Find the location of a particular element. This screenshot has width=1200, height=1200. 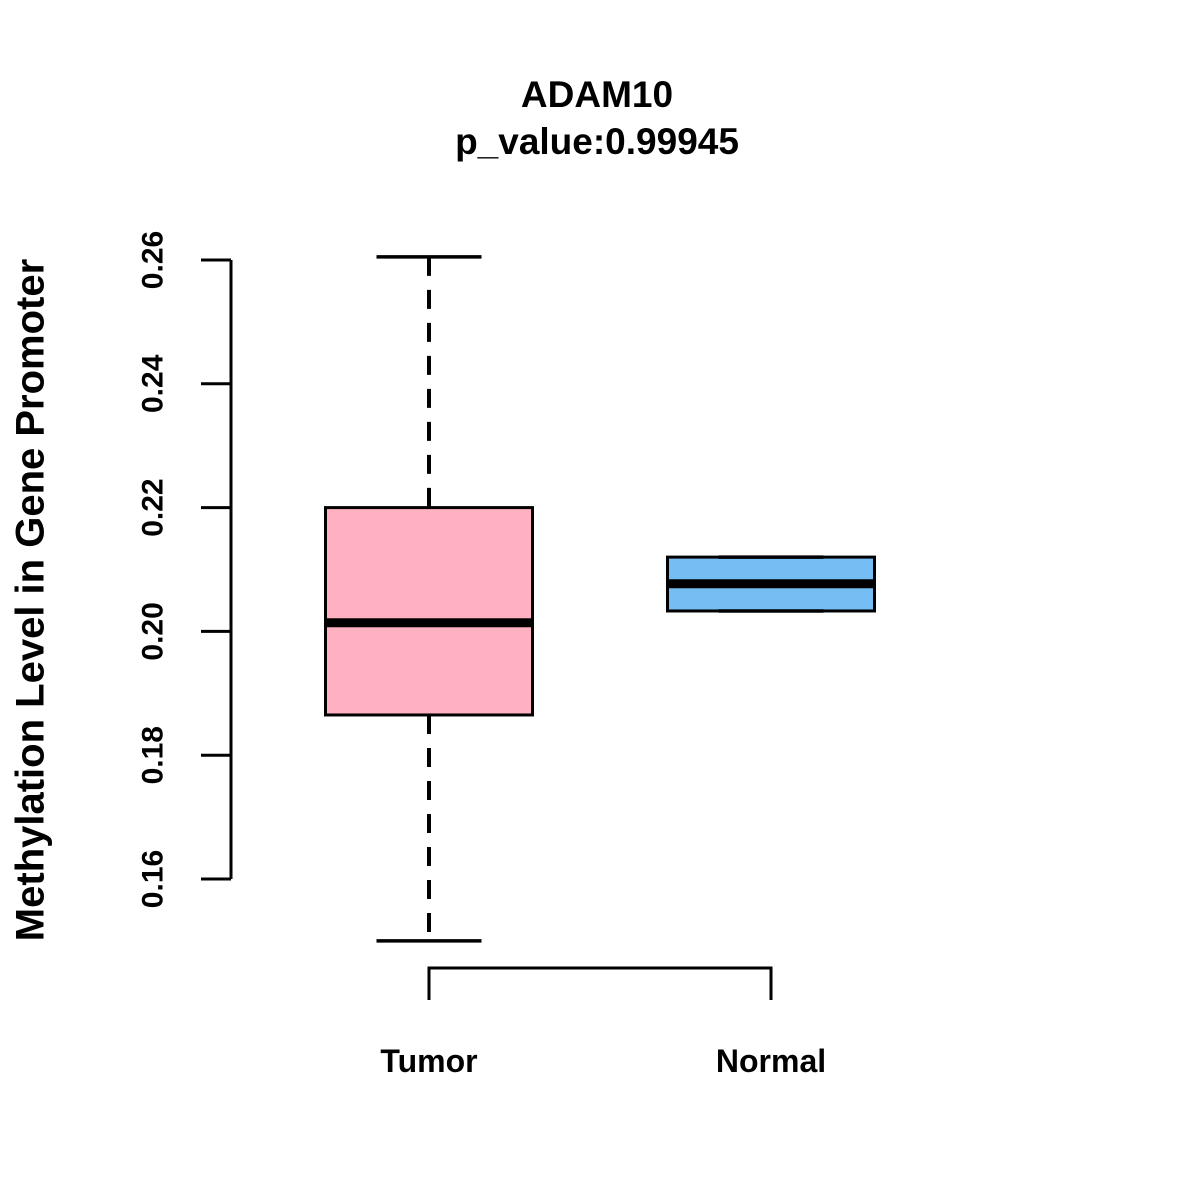

category-label-normal: Normal is located at coordinates (771, 1061).